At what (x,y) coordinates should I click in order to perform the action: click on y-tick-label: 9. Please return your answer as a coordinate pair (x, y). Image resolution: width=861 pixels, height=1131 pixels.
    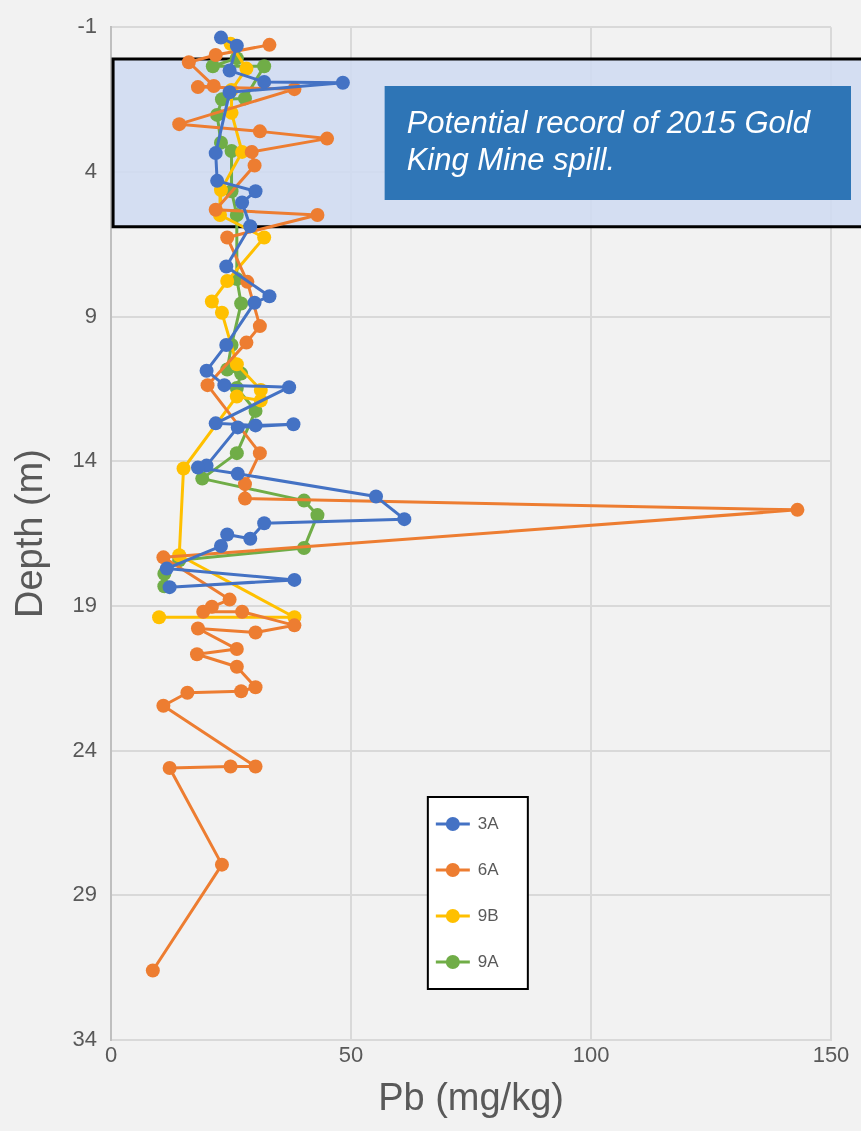
    Looking at the image, I should click on (91, 315).